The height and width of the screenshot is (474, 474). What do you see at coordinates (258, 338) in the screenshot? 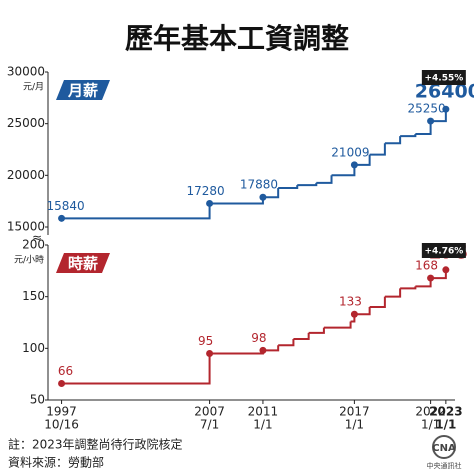
I see `data-label: 98` at bounding box center [258, 338].